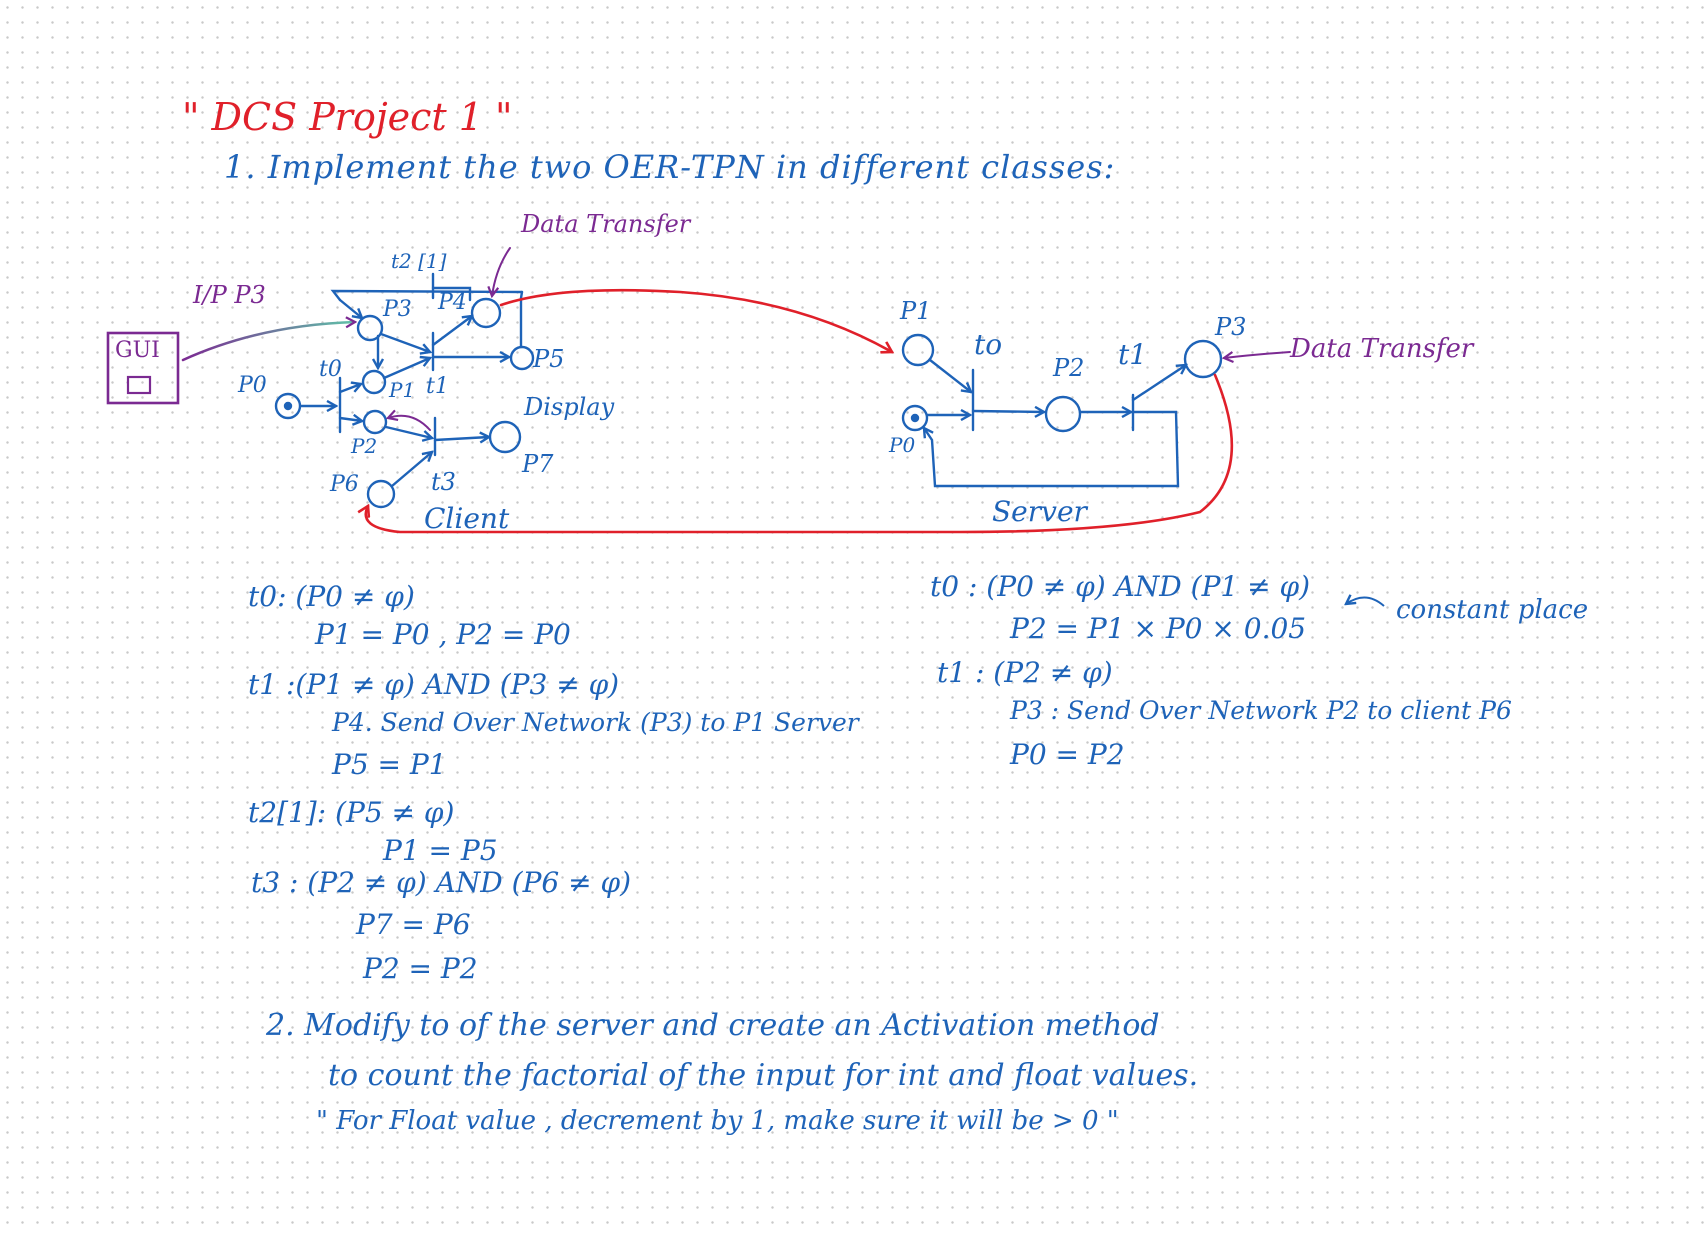 The image size is (1707, 1233). Describe the element at coordinates (419, 261) in the screenshot. I see `client-label-t2: t2 [1]` at that location.